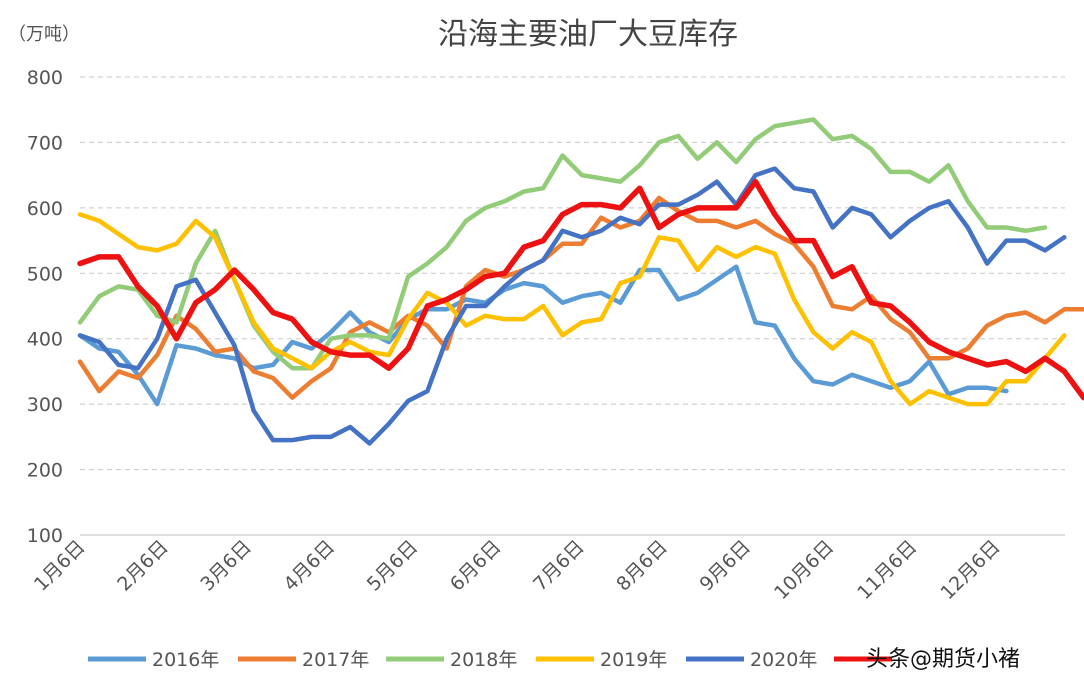 The height and width of the screenshot is (690, 1084). I want to click on y-tick-label: 300, so click(45, 405).